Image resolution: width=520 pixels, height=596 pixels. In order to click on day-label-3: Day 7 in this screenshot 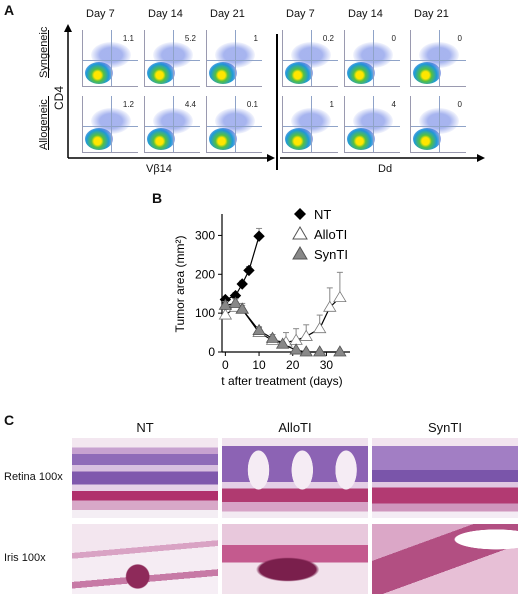, I will do `click(300, 14)`.